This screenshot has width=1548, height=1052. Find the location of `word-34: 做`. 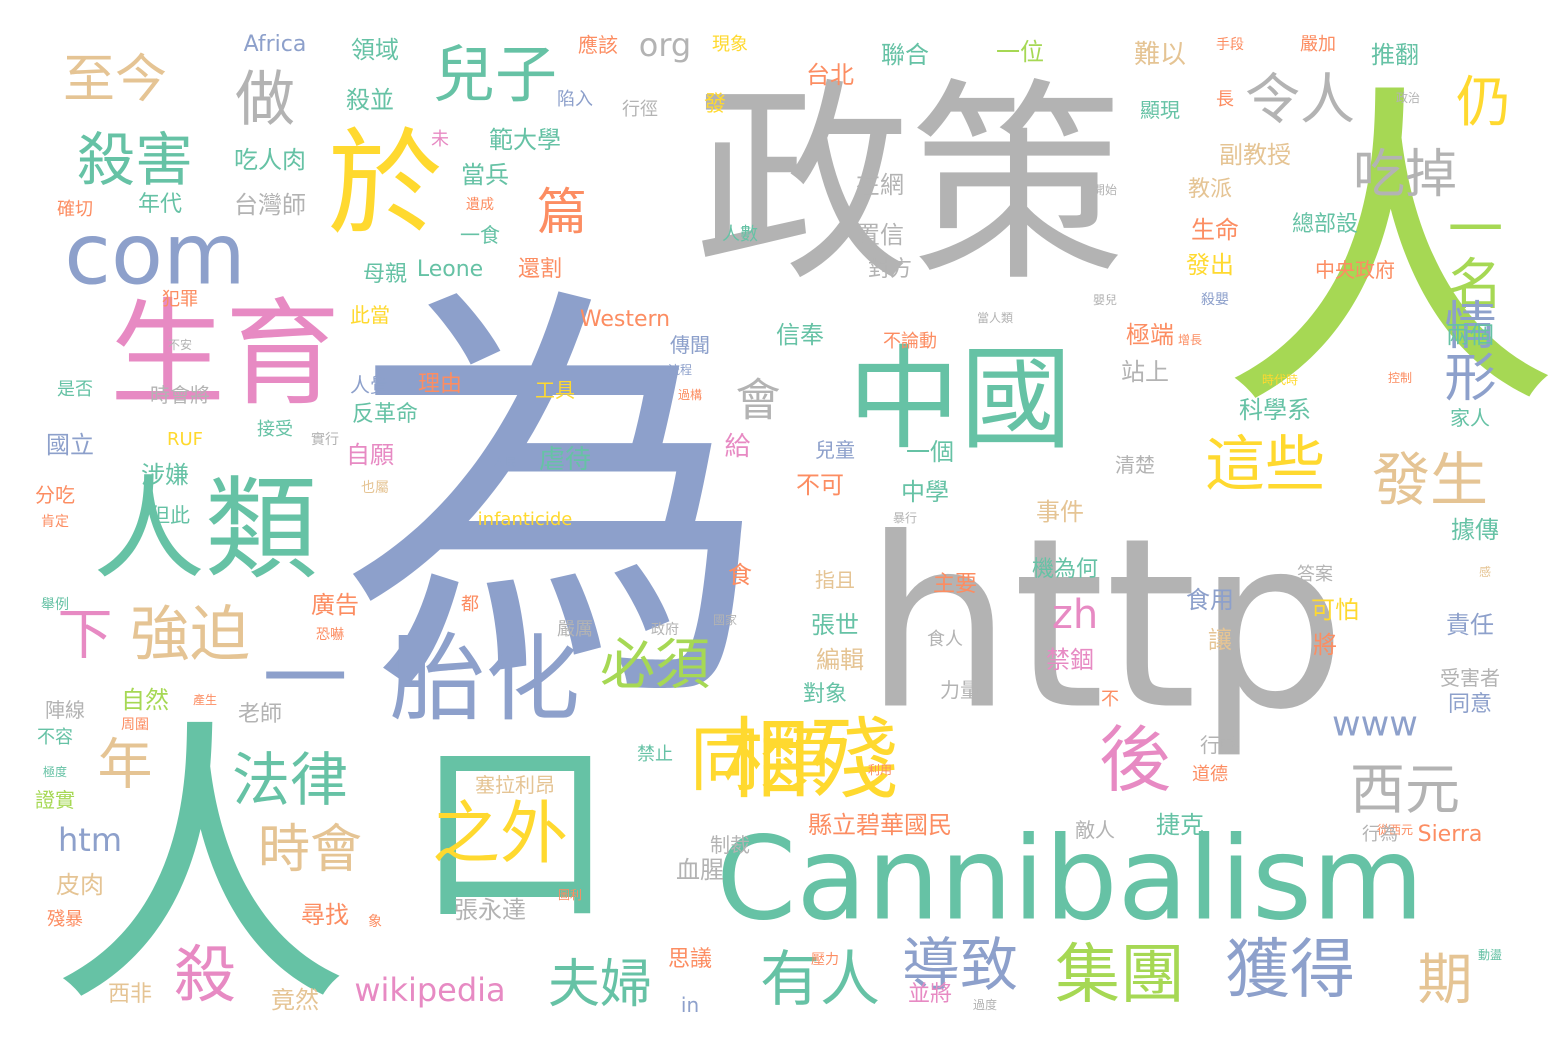

word-34: 做 is located at coordinates (265, 100).